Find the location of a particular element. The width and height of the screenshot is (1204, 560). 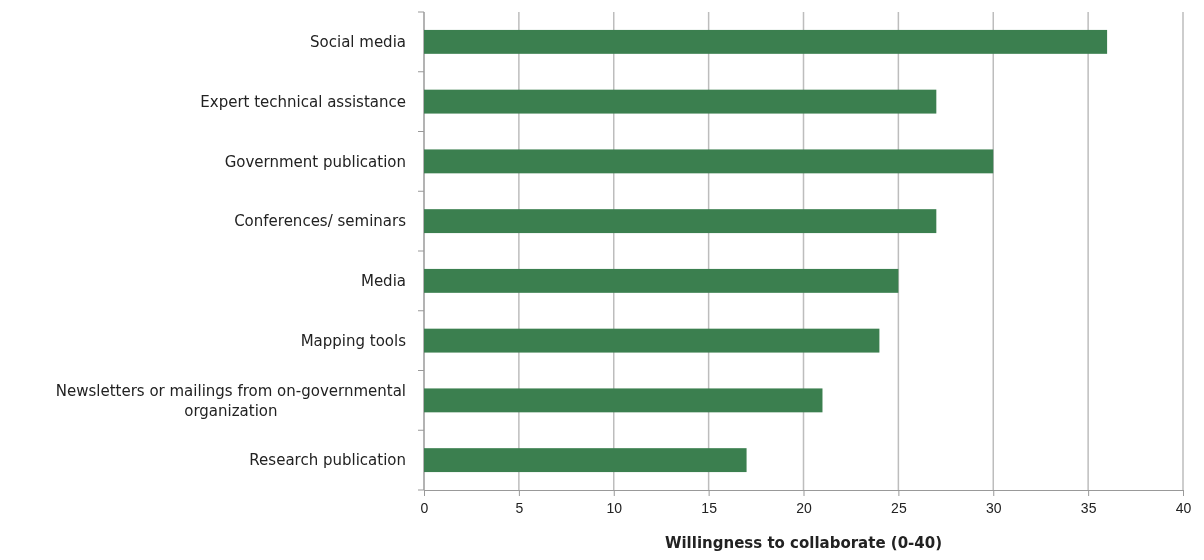

y-tick-label: Social media is located at coordinates (358, 42).